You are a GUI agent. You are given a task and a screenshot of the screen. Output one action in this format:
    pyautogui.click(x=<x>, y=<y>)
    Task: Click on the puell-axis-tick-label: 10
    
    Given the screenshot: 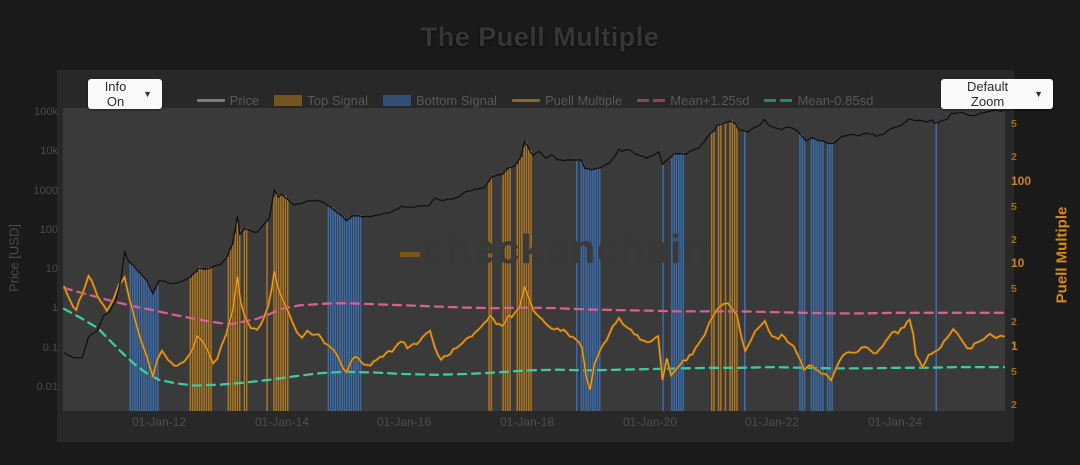 What is the action you would take?
    pyautogui.click(x=1018, y=263)
    